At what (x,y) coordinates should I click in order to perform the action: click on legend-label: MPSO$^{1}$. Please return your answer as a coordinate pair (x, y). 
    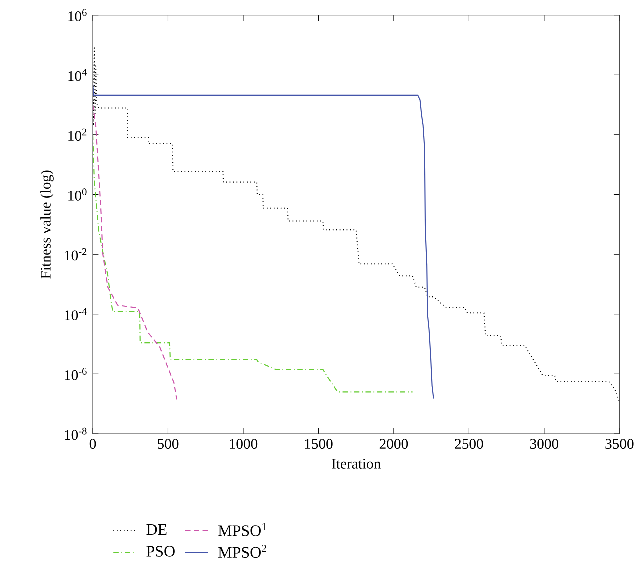
    Looking at the image, I should click on (242, 529).